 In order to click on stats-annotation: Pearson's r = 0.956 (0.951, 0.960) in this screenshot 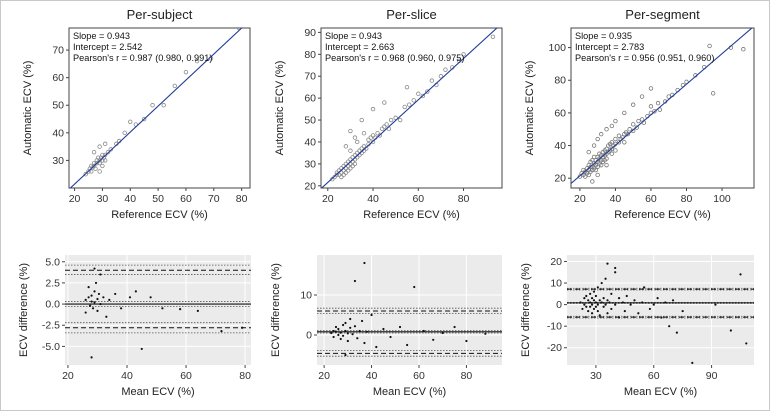, I will do `click(644, 58)`.